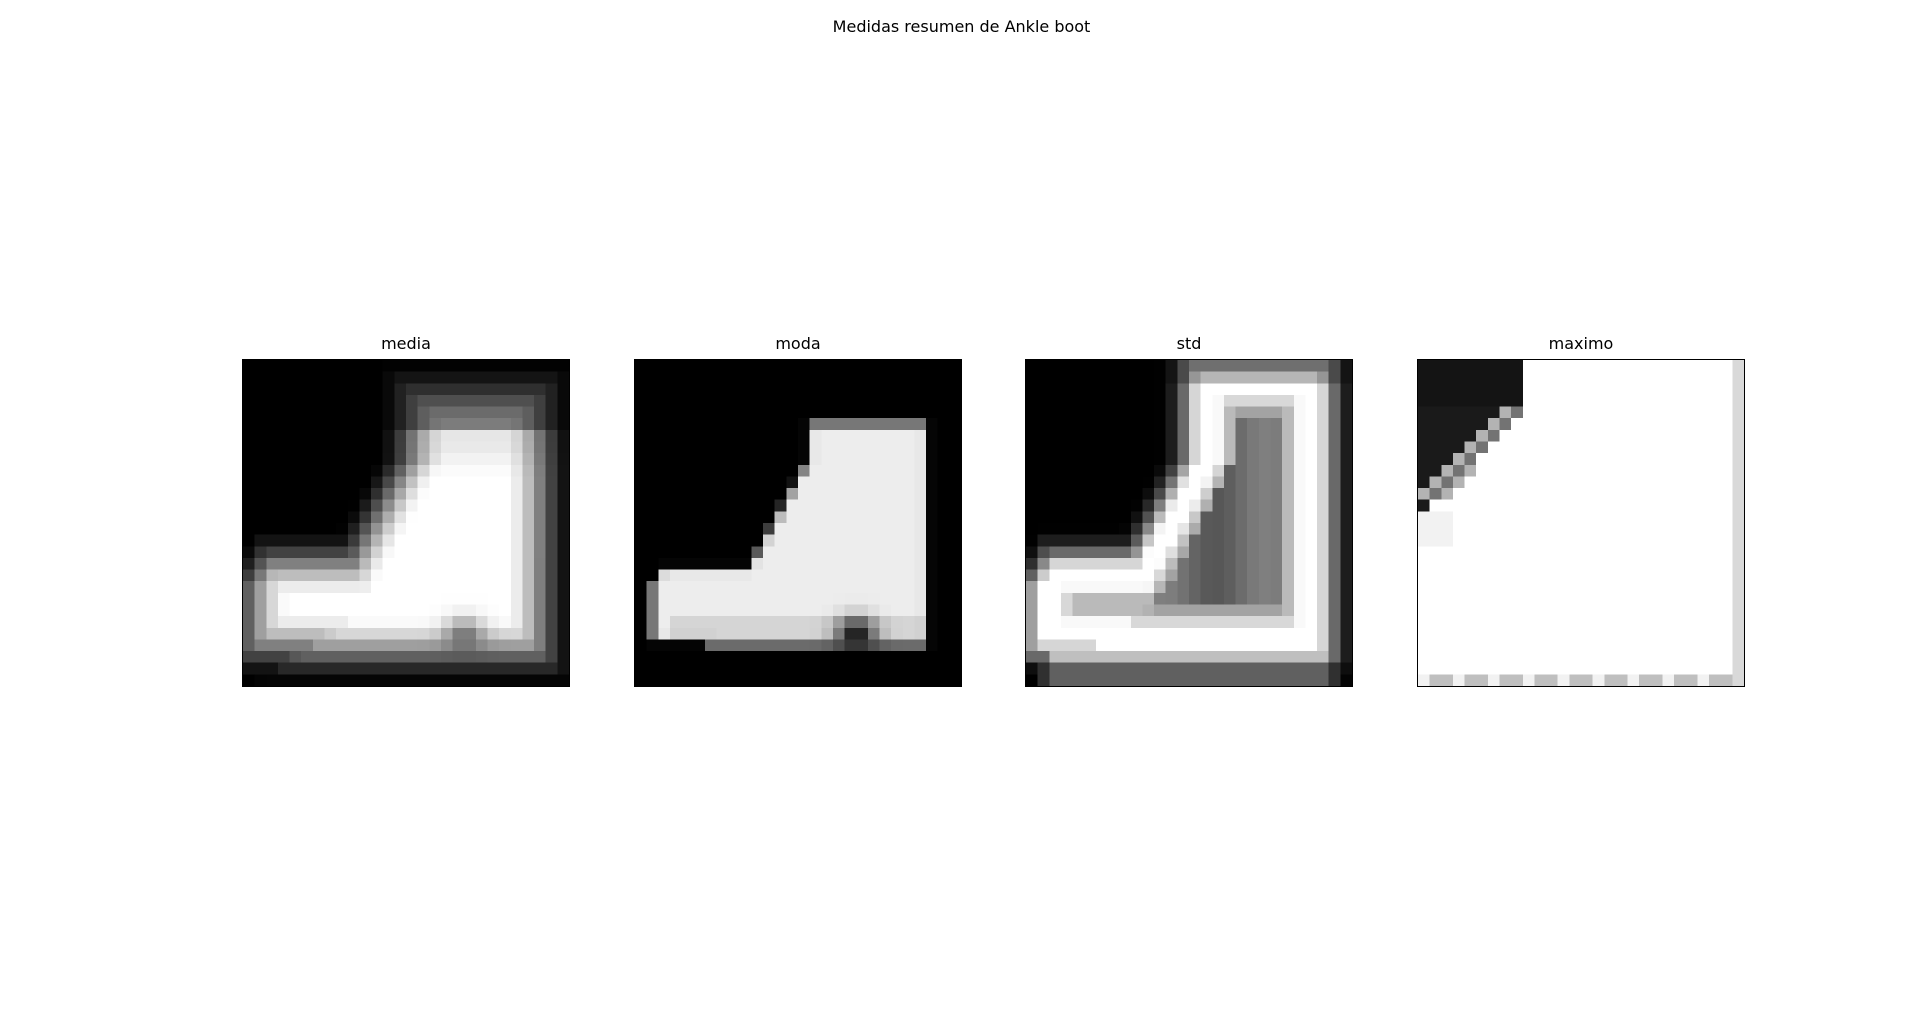 The image size is (1923, 1027). I want to click on max-image, so click(1581, 523).